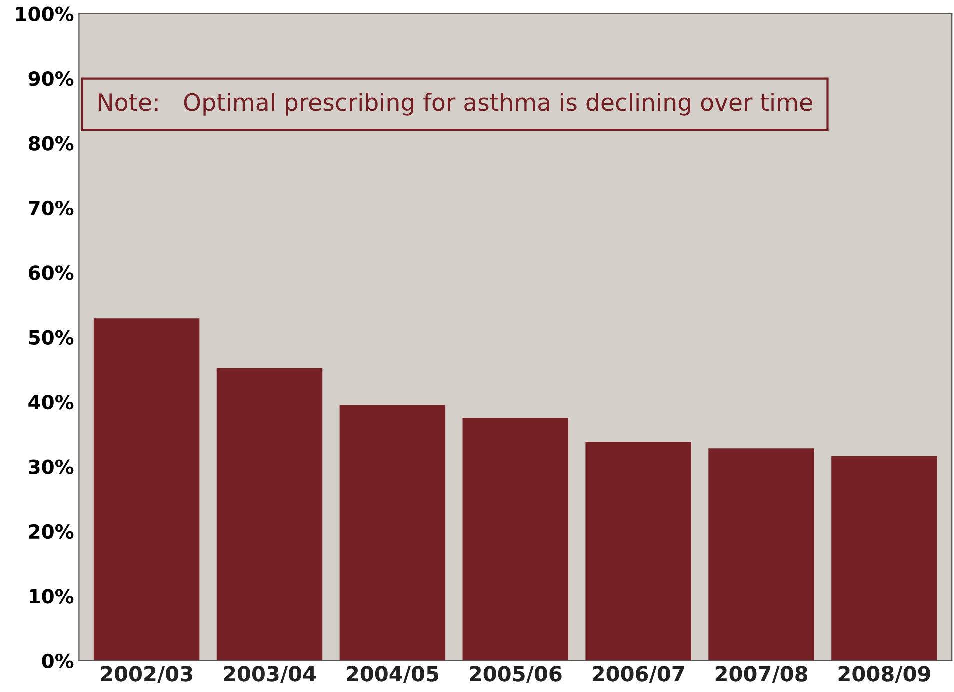  What do you see at coordinates (51, 467) in the screenshot?
I see `y-tick-label: 30%` at bounding box center [51, 467].